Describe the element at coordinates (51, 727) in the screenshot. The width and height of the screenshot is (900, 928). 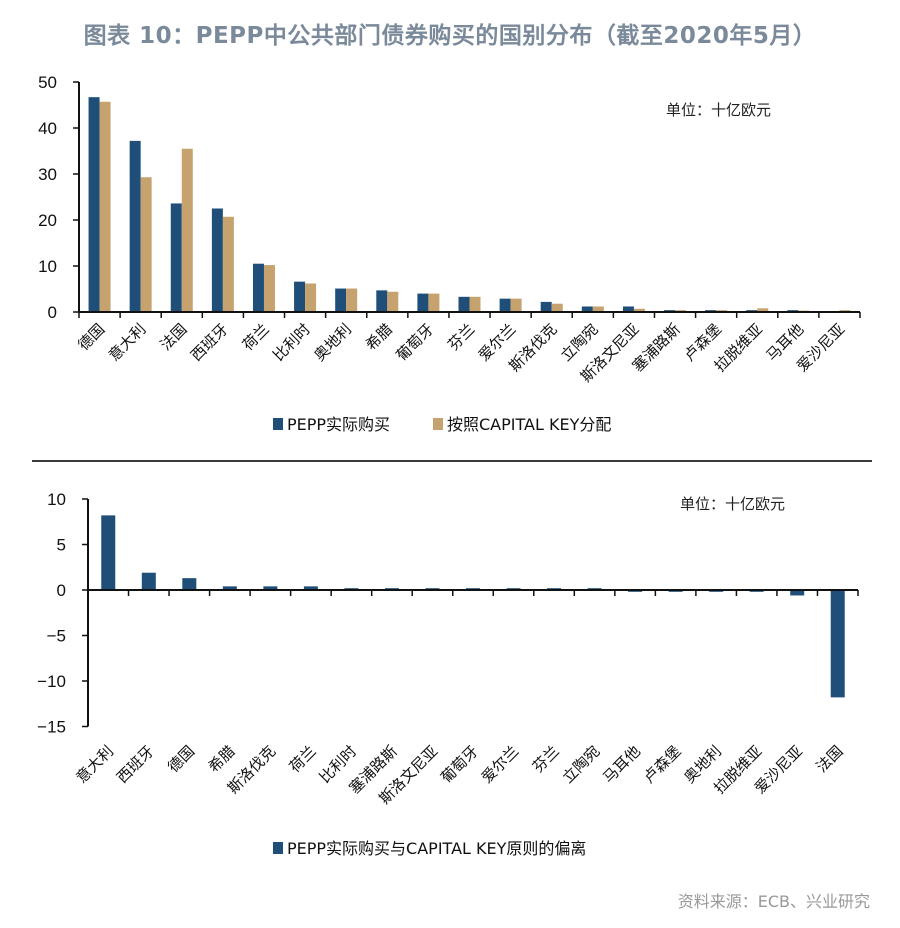
I see `y-tick-label: −15` at that location.